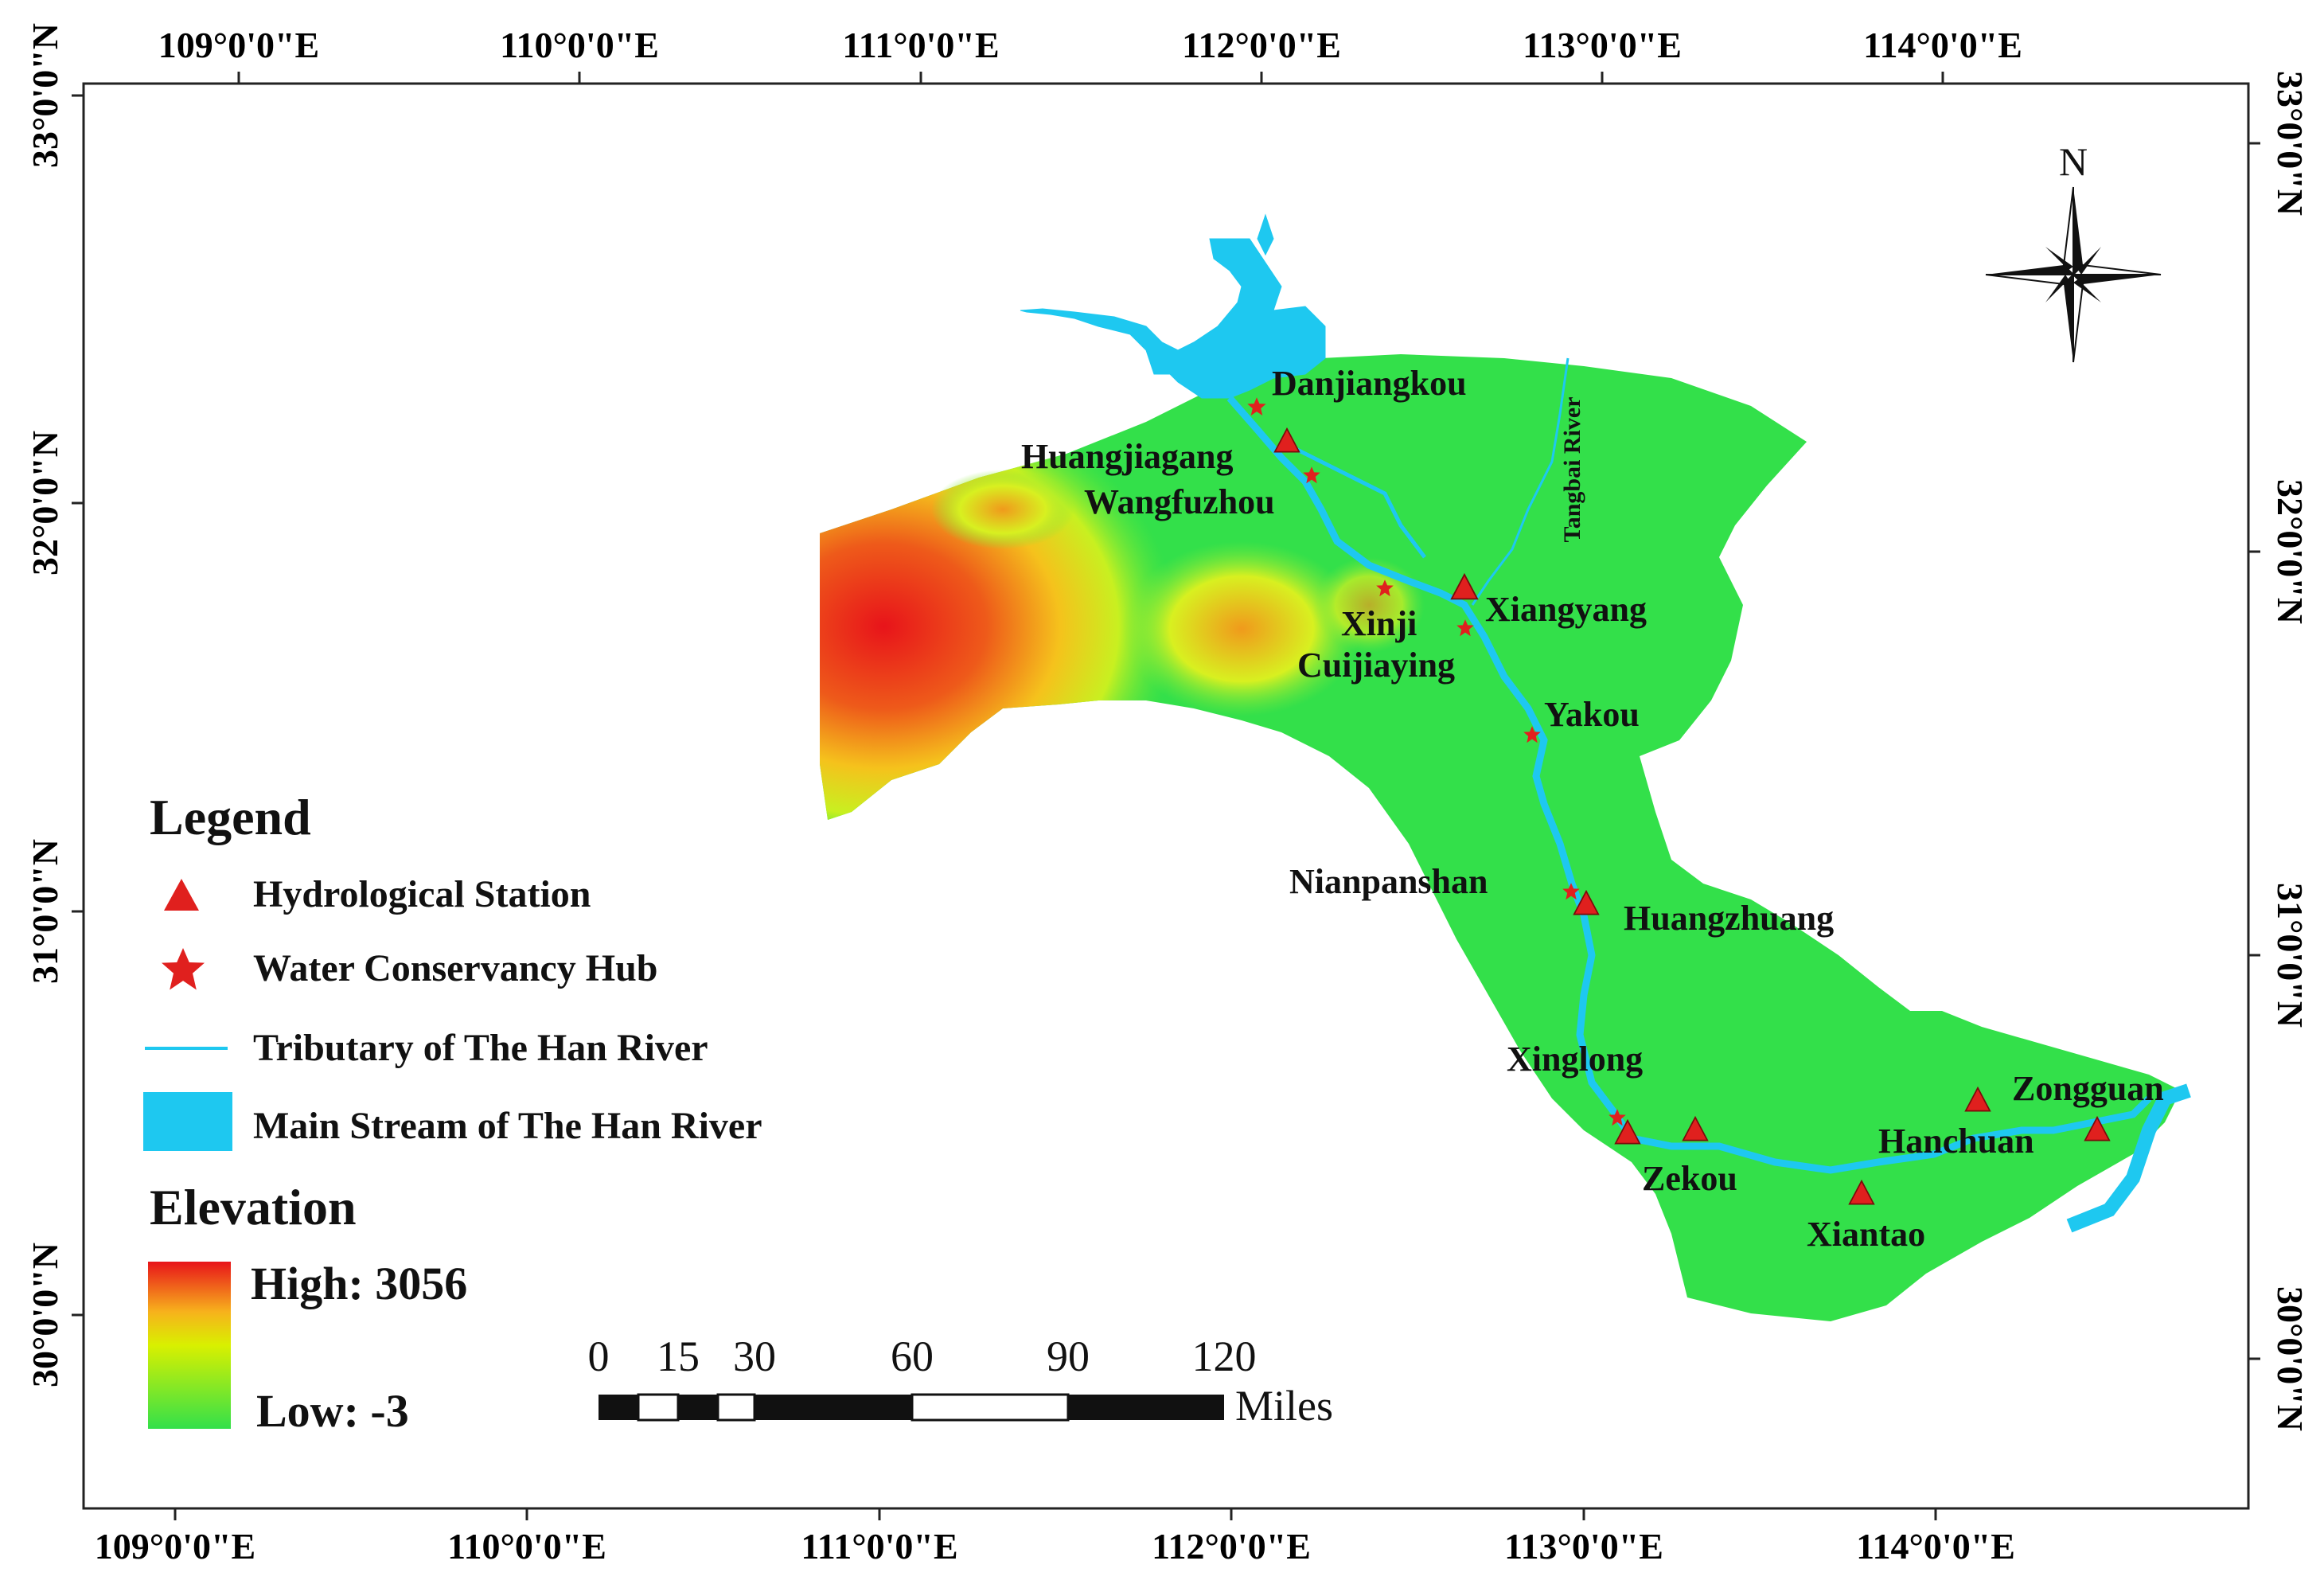  I want to click on highland-east, so click(1369, 605).